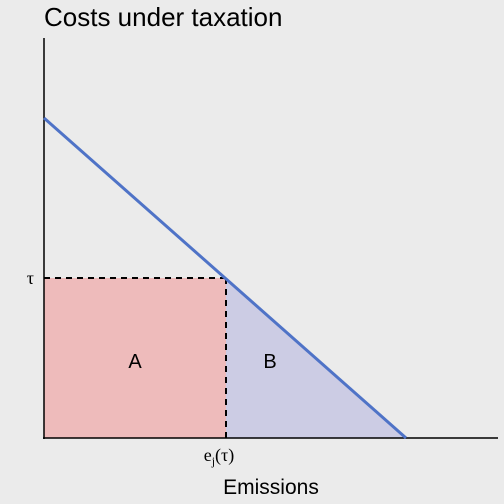 This screenshot has width=504, height=504. Describe the element at coordinates (271, 487) in the screenshot. I see `x-axis-label: Emissions` at that location.